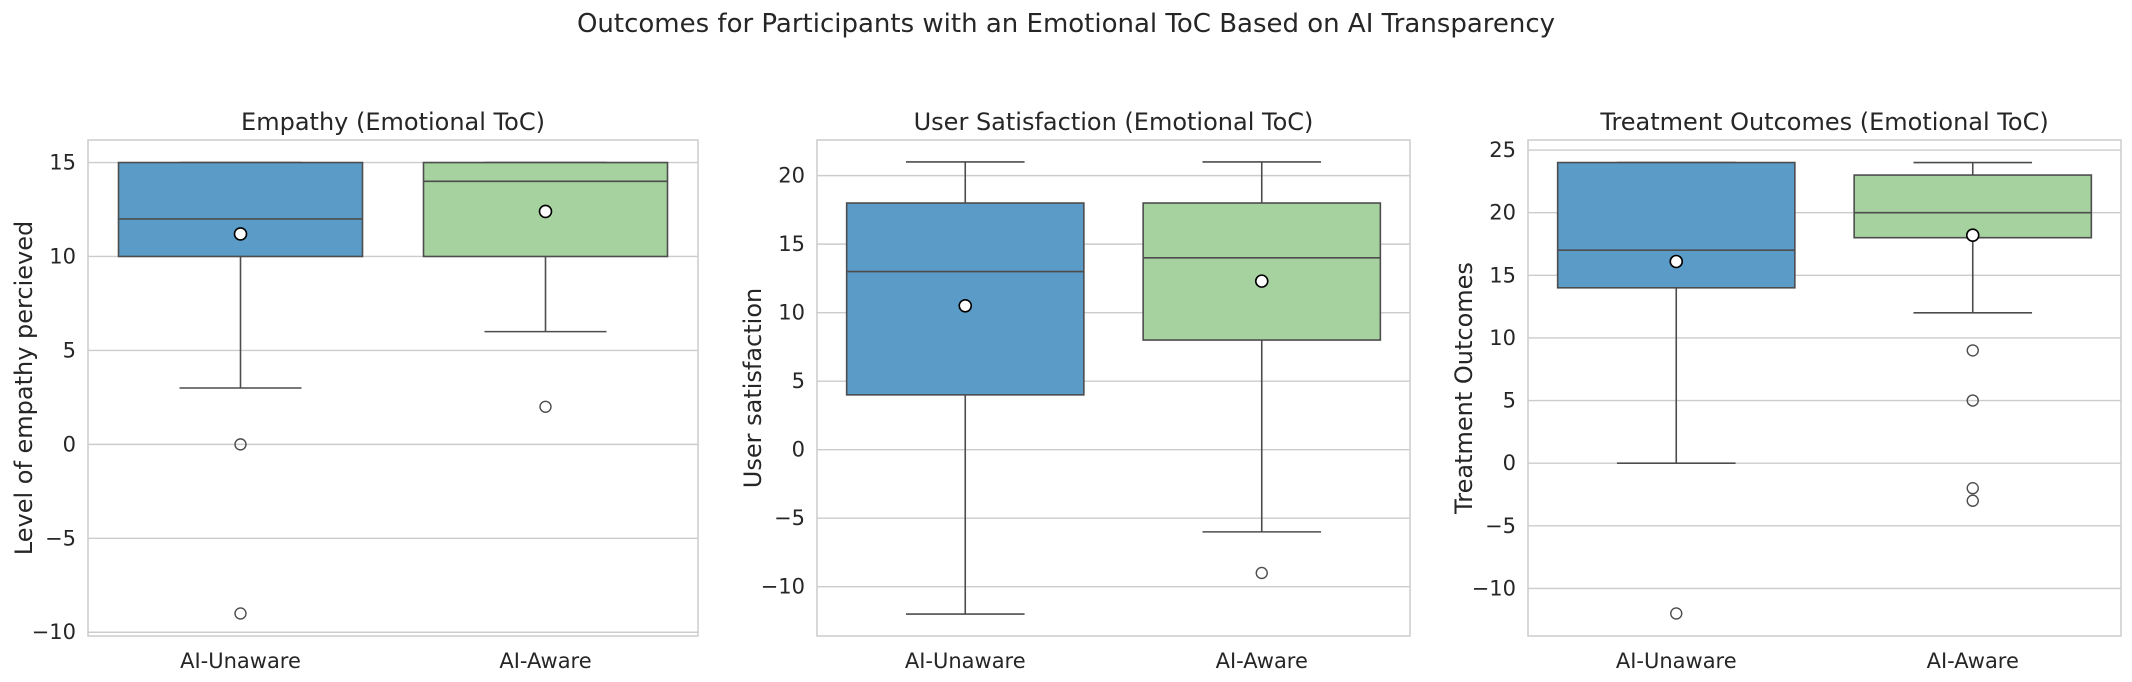  Describe the element at coordinates (24, 388) in the screenshot. I see `y-axis-label: Level of empathy percieved` at that location.